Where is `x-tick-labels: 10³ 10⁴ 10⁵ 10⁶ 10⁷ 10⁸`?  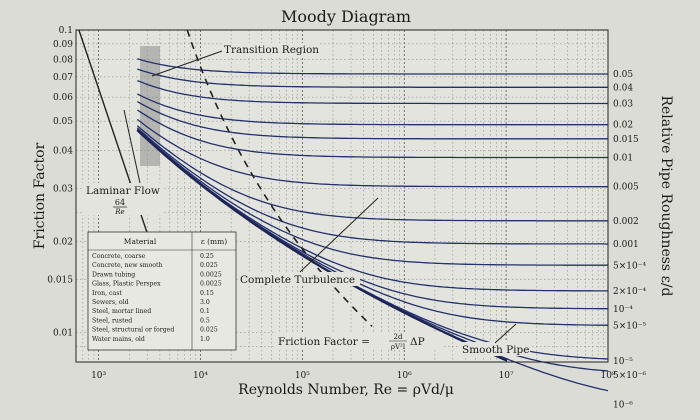 x-tick-labels: 10³ 10⁴ 10⁵ 10⁶ 10⁷ 10⁸ is located at coordinates (353, 376).